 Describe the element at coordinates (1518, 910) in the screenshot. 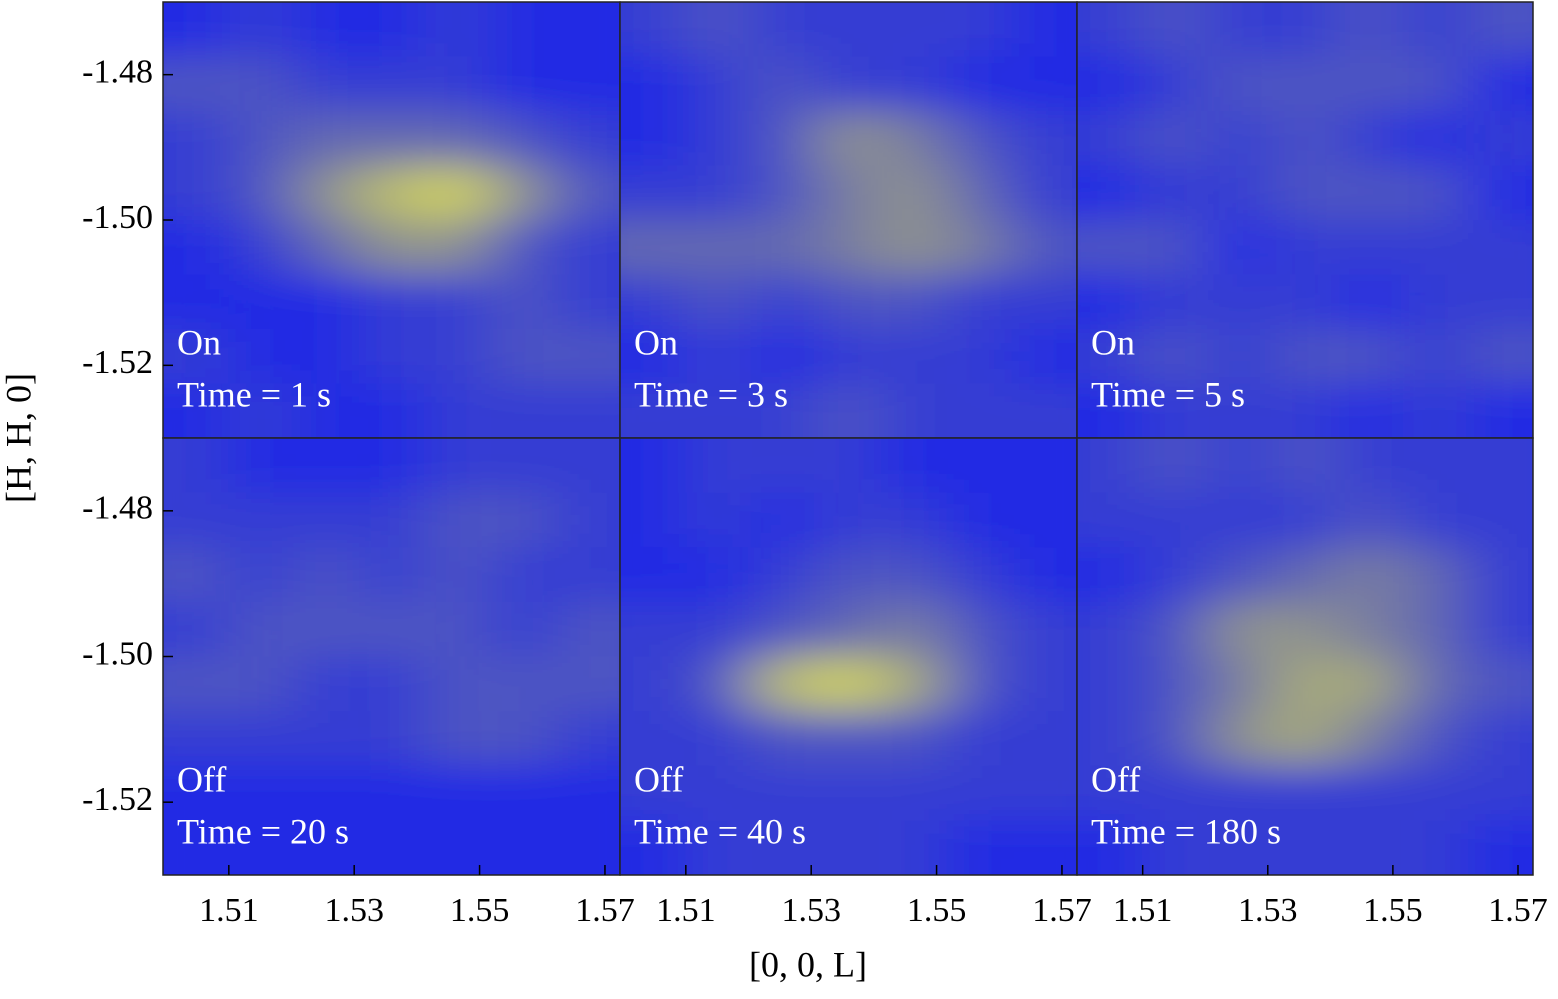

I see `x-tick-label: 1.57` at that location.